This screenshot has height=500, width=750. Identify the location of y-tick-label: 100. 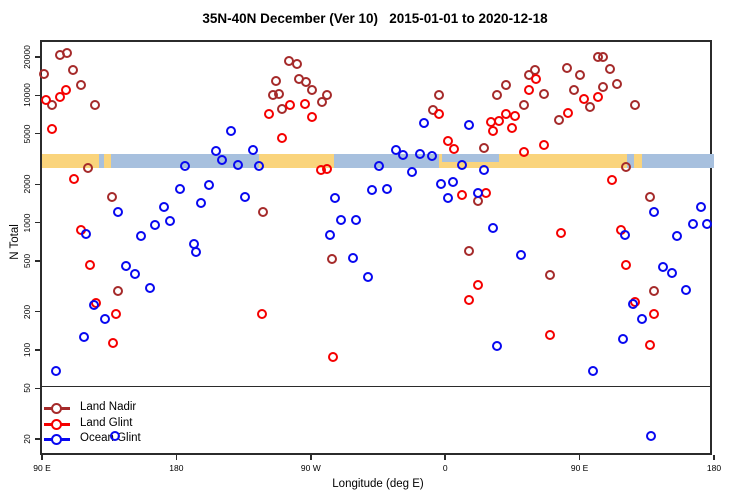
(27, 350).